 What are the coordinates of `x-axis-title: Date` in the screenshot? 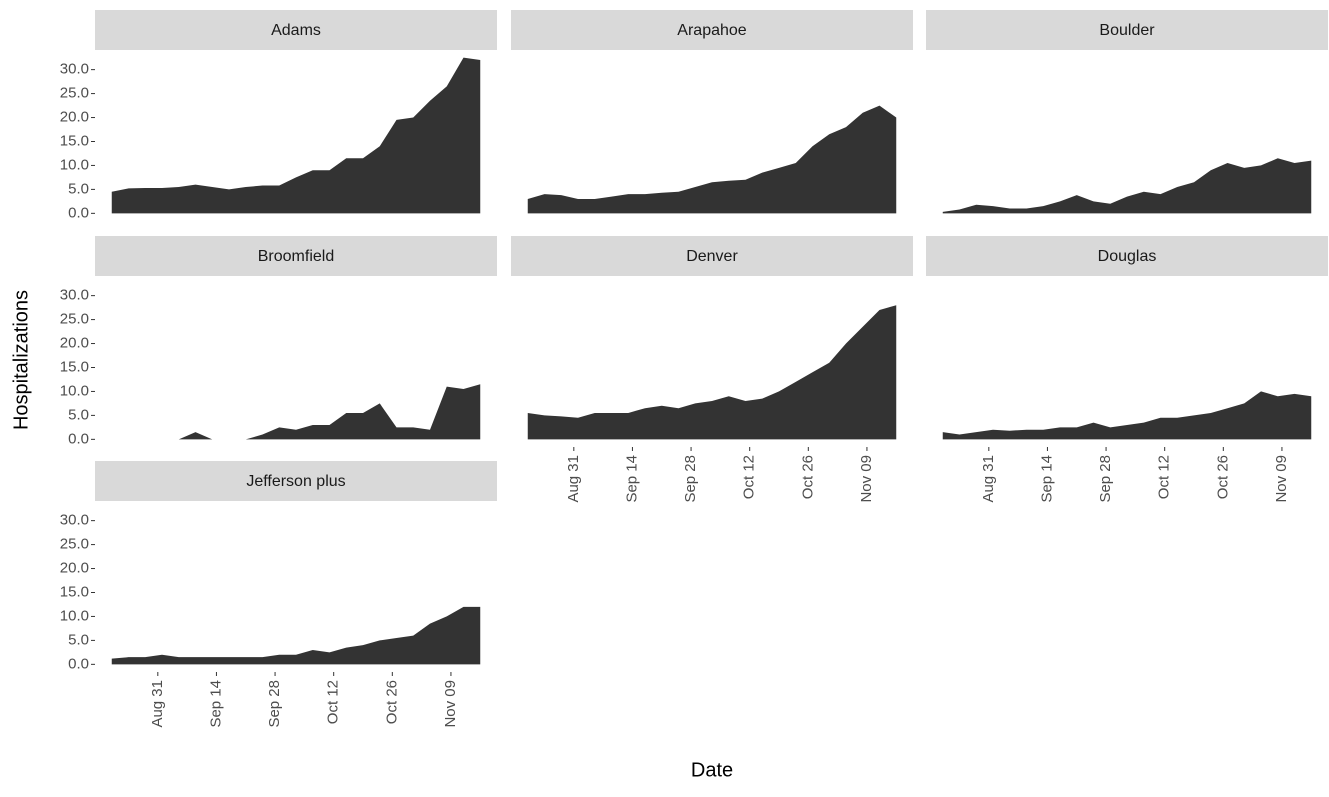 It's located at (712, 770).